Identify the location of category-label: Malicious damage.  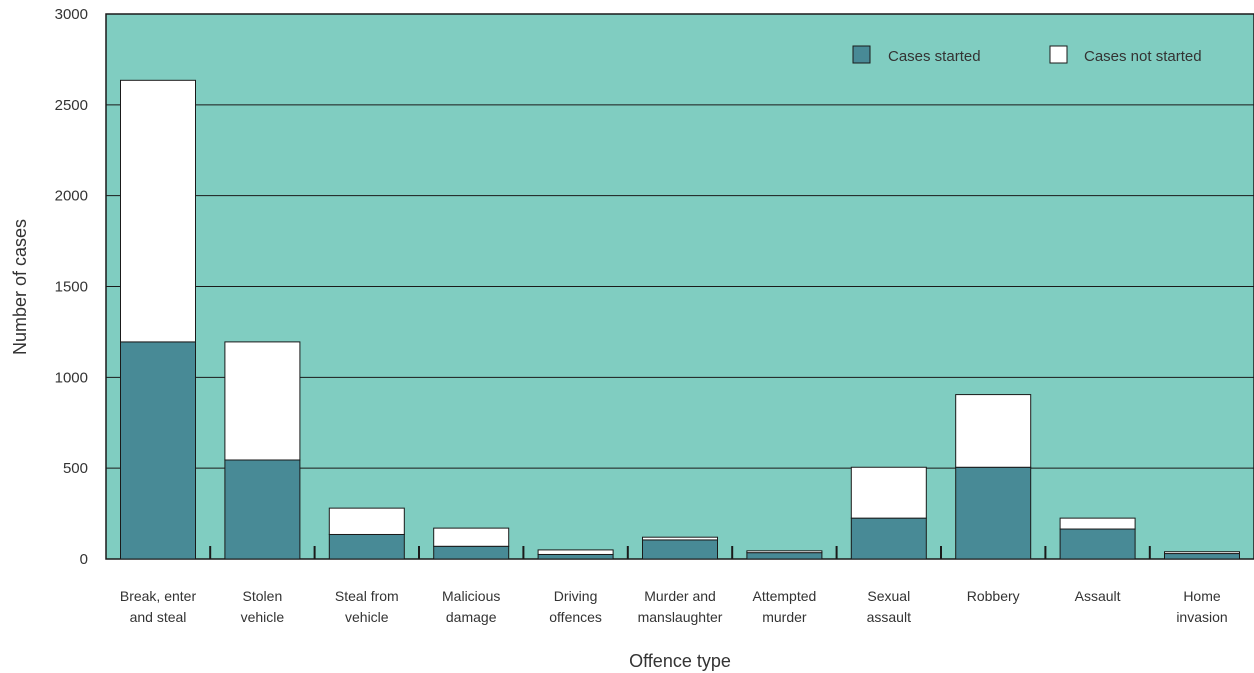
(471, 606).